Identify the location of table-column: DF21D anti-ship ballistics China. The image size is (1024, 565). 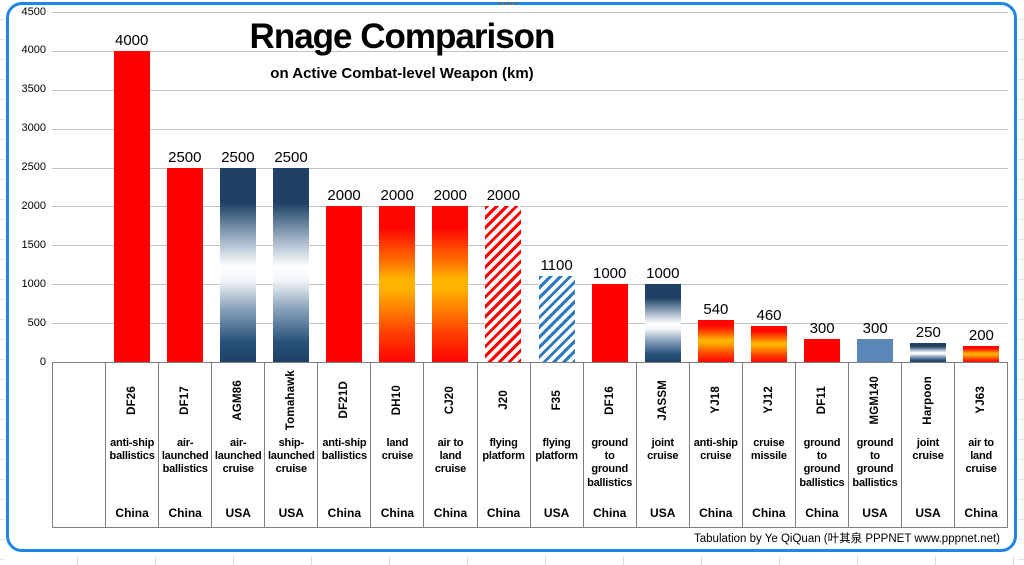
(345, 445).